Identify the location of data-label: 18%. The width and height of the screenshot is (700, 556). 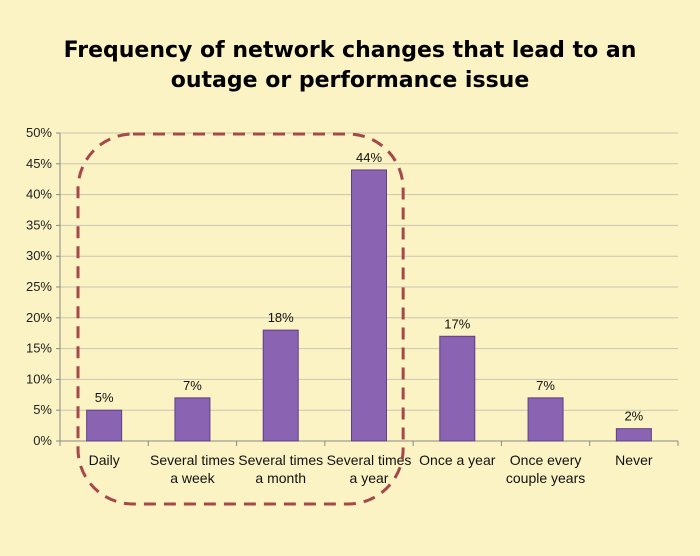
(281, 317).